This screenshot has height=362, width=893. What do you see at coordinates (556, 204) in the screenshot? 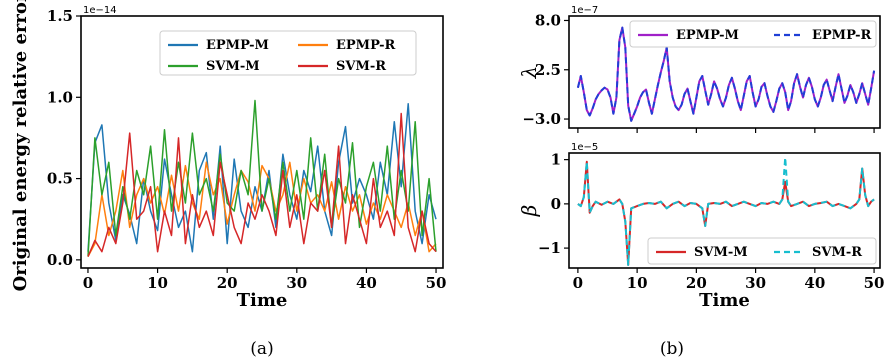
I see `y-tick-label: 0` at bounding box center [556, 204].